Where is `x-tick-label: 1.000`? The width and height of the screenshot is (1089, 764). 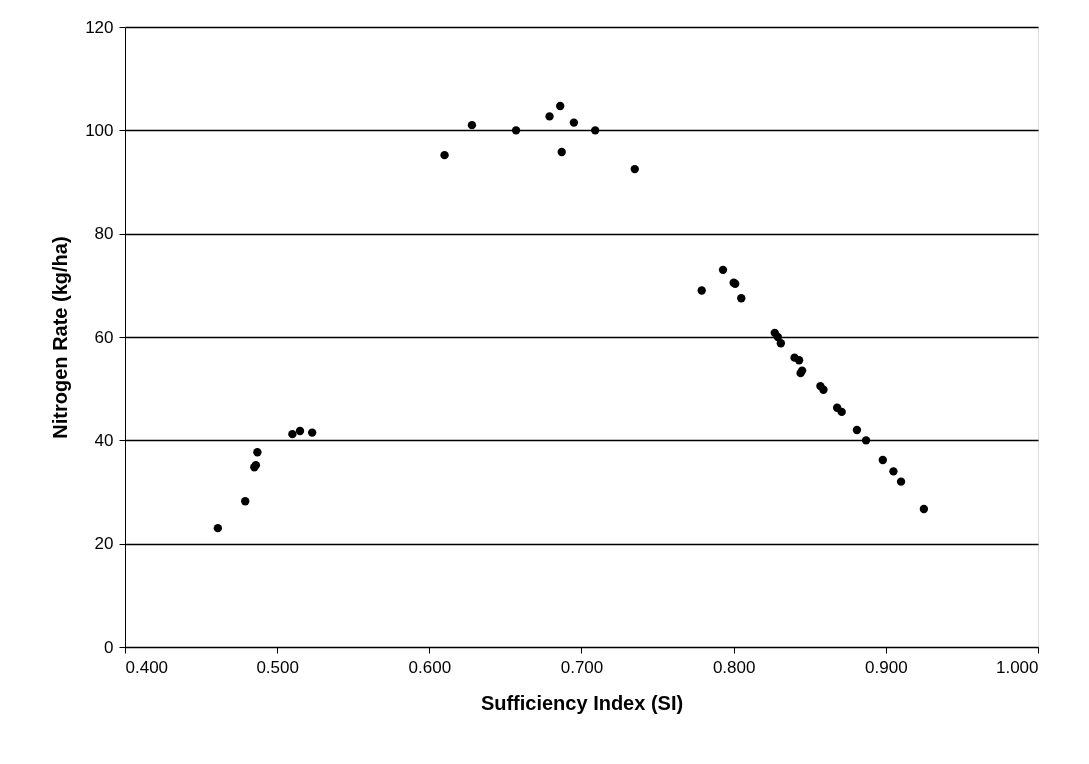
x-tick-label: 1.000 is located at coordinates (1017, 667).